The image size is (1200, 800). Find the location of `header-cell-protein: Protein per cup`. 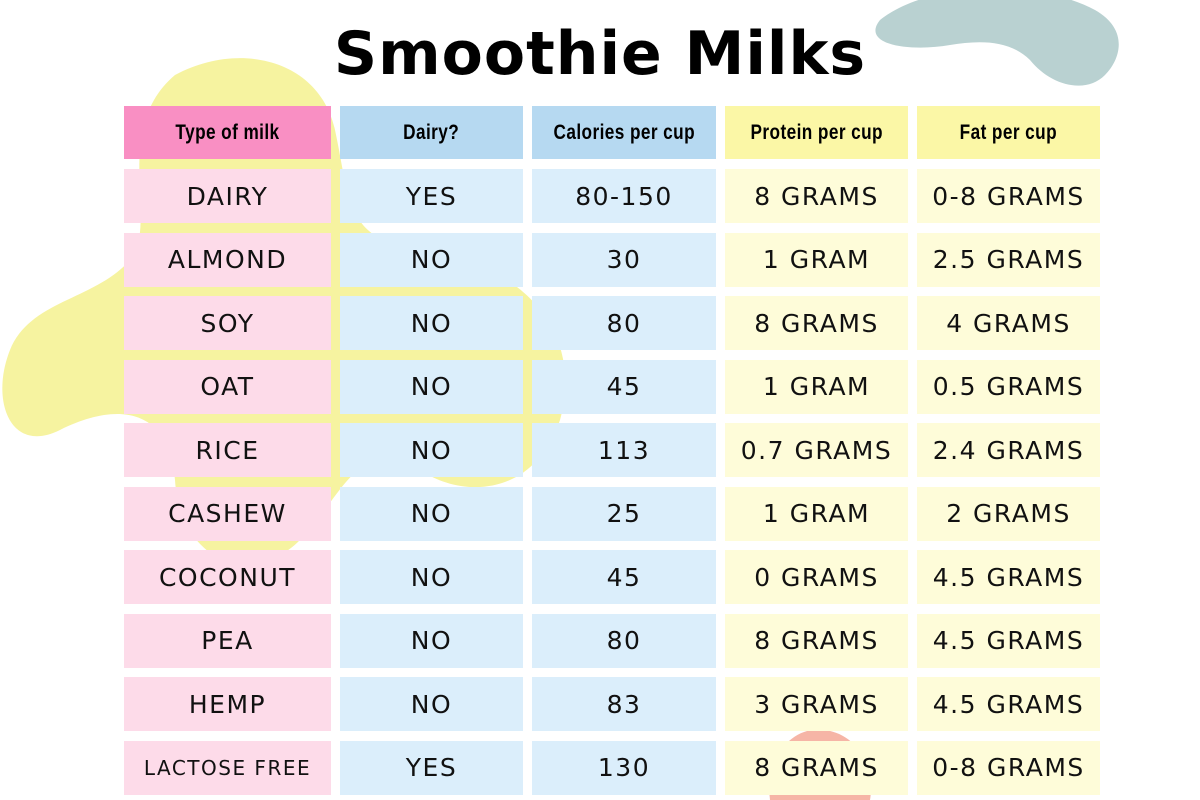

header-cell-protein: Protein per cup is located at coordinates (816, 132).